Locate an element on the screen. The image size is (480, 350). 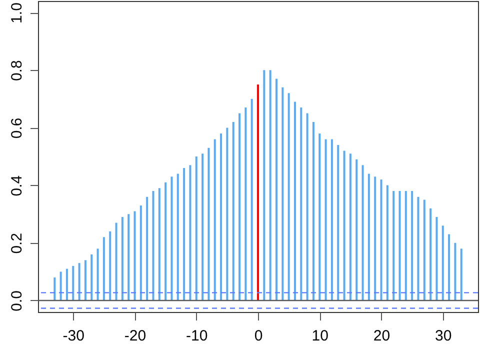
x-tick-label: 20 is located at coordinates (381, 336).